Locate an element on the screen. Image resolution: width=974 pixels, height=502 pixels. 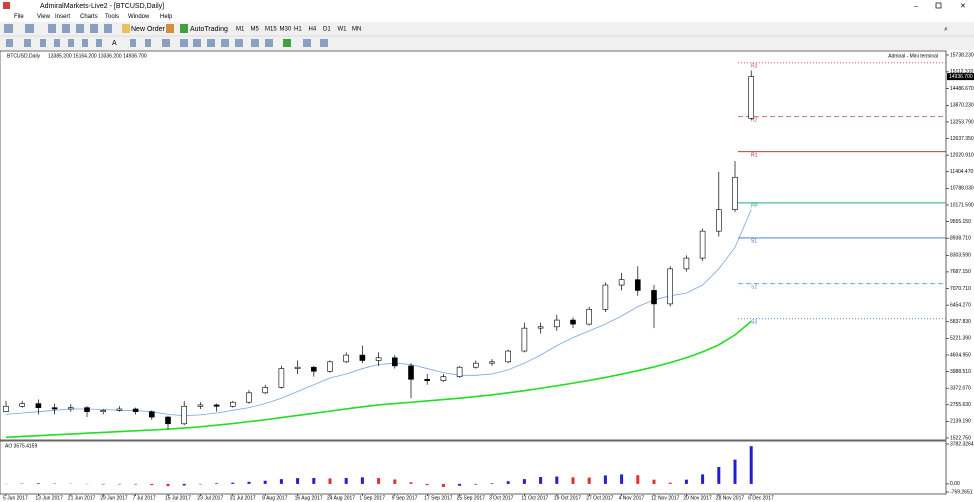
y-tick-label: 1522.750 is located at coordinates (960, 438).